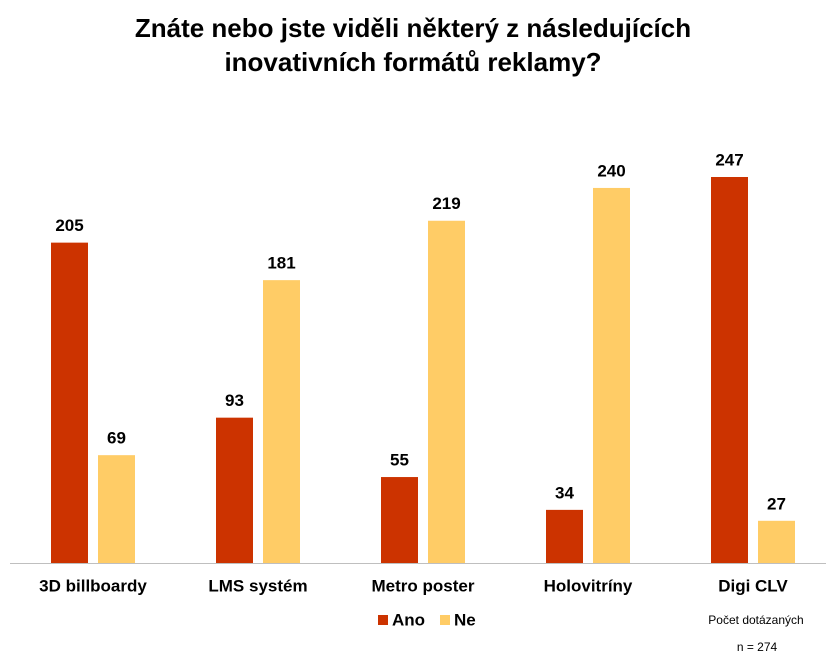 The height and width of the screenshot is (655, 826). Describe the element at coordinates (93, 585) in the screenshot. I see `x-tick-label: 3D billboardy` at that location.